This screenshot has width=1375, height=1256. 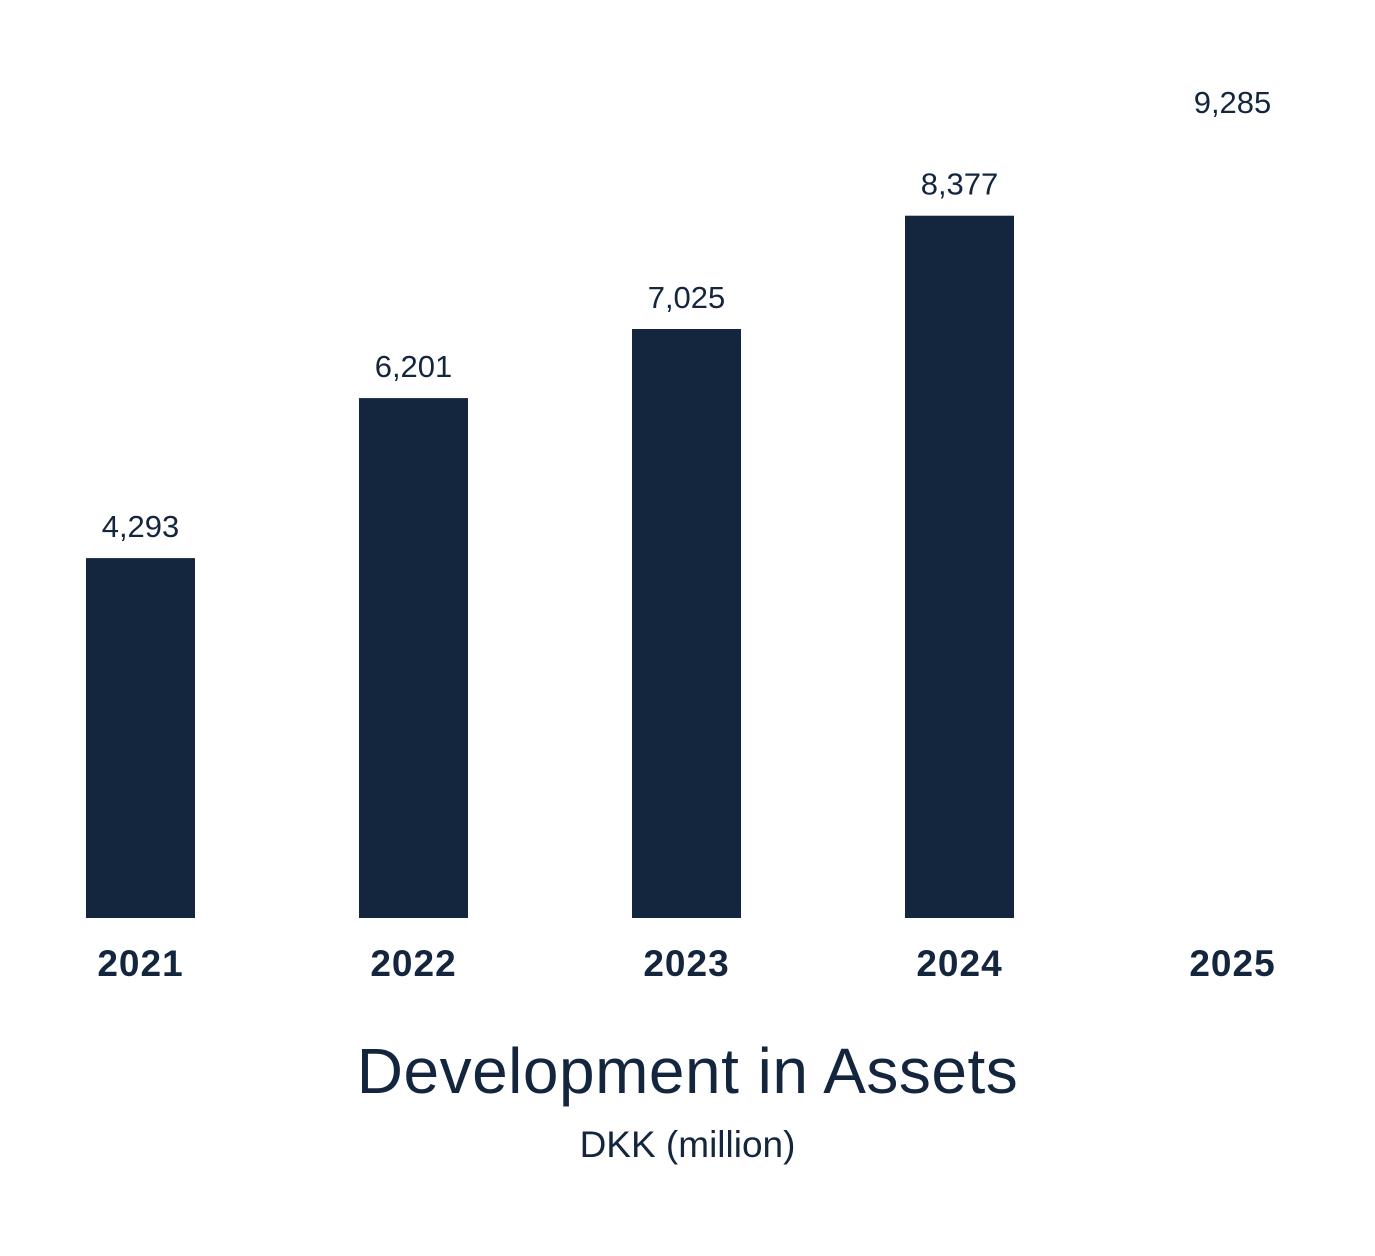 What do you see at coordinates (414, 366) in the screenshot?
I see `value-label-2022: 6,201` at bounding box center [414, 366].